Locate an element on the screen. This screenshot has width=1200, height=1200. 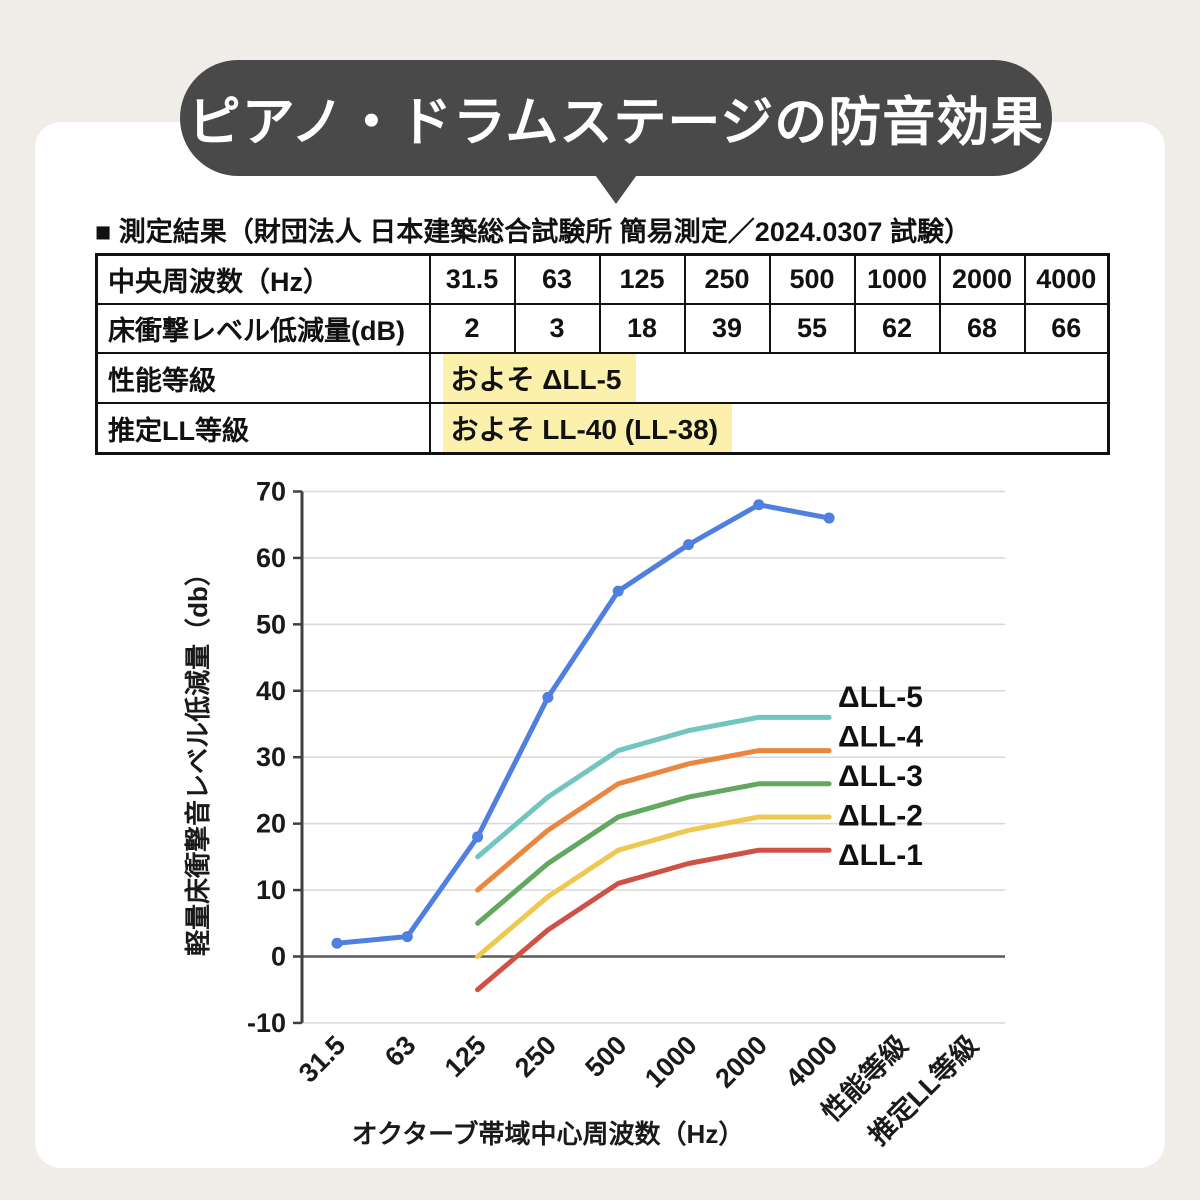
table-row: 中央周波数（Hz） 31.5 63 125 250 500 1000 2000 4000 is located at coordinates (602, 279).